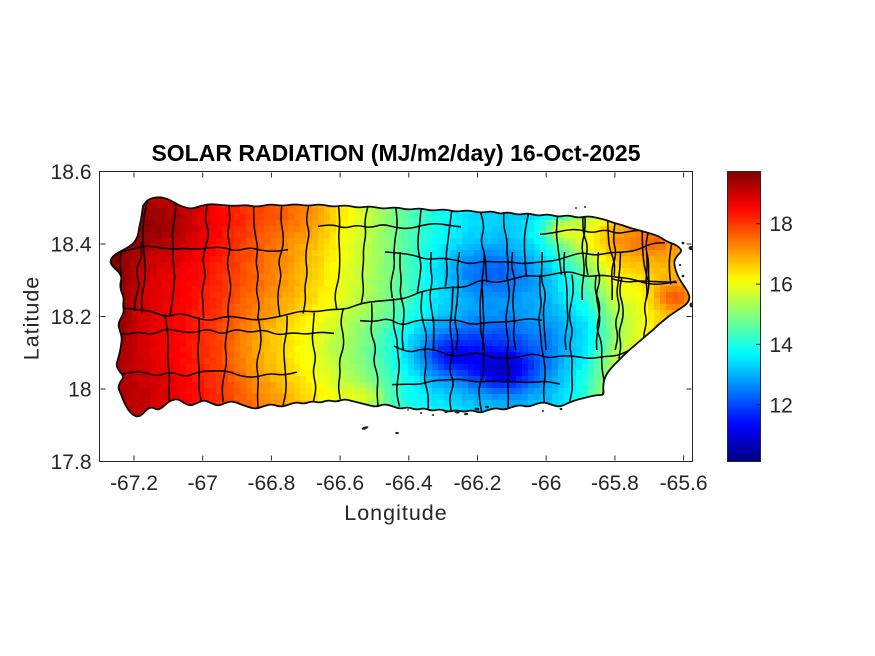 The width and height of the screenshot is (875, 656). What do you see at coordinates (340, 483) in the screenshot?
I see `svg-text: -66.6` at bounding box center [340, 483].